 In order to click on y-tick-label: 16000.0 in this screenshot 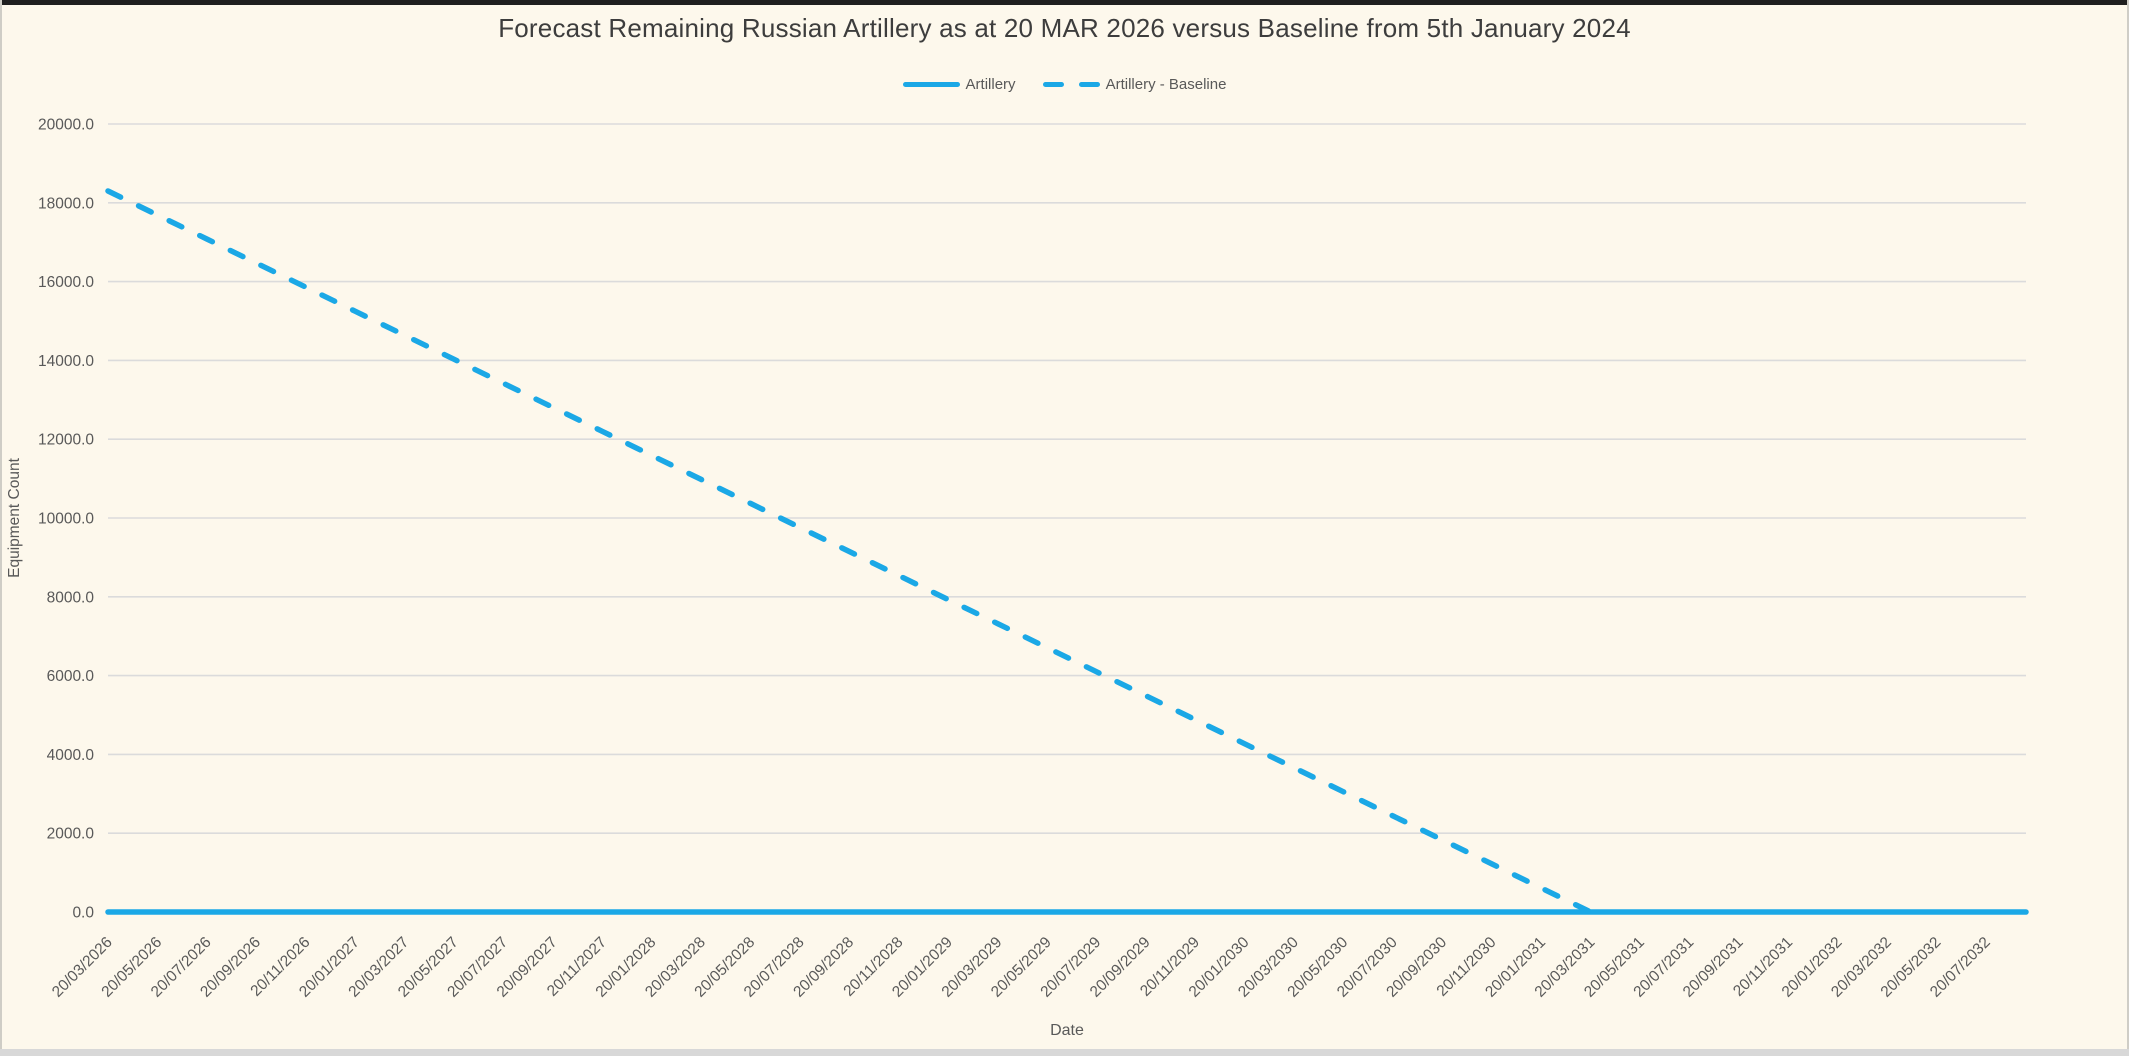, I will do `click(66, 282)`.